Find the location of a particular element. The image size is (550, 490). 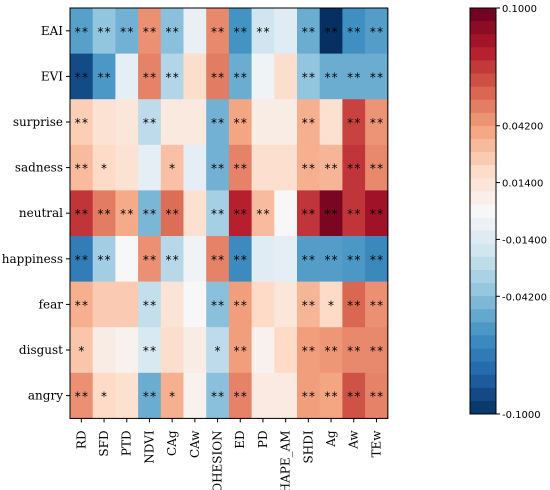

y-tick-label: EAI is located at coordinates (52, 31).